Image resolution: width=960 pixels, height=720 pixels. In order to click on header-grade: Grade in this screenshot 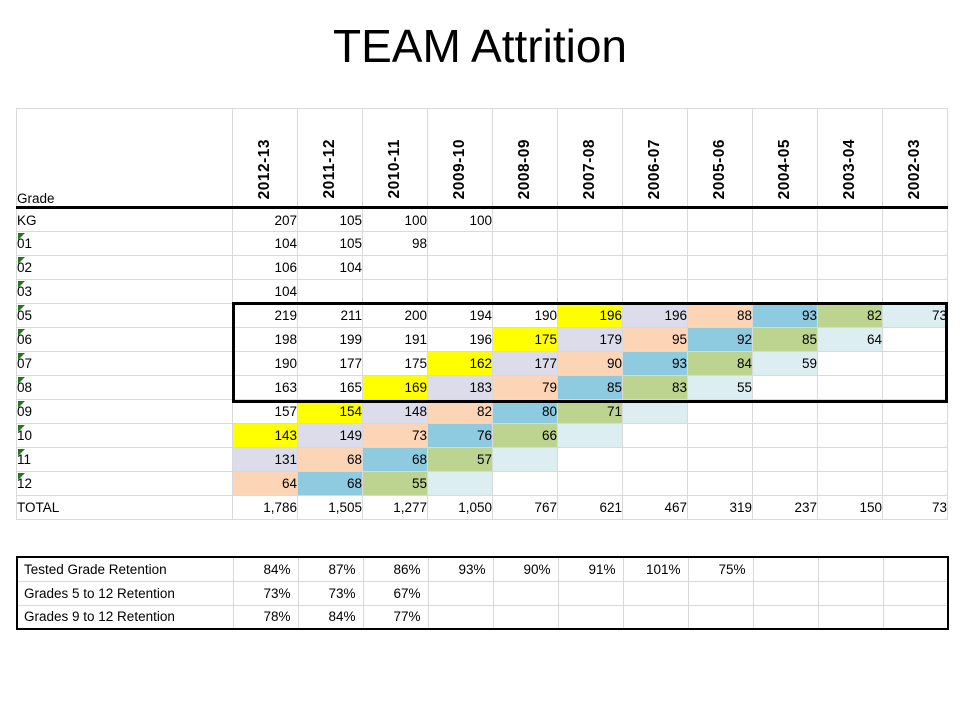, I will do `click(124, 158)`.